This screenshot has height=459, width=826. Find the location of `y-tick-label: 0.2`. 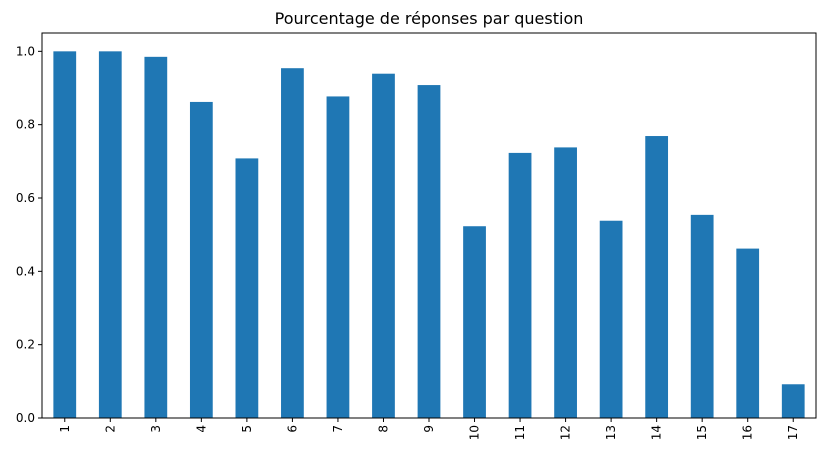

y-tick-label: 0.2 is located at coordinates (25, 345).